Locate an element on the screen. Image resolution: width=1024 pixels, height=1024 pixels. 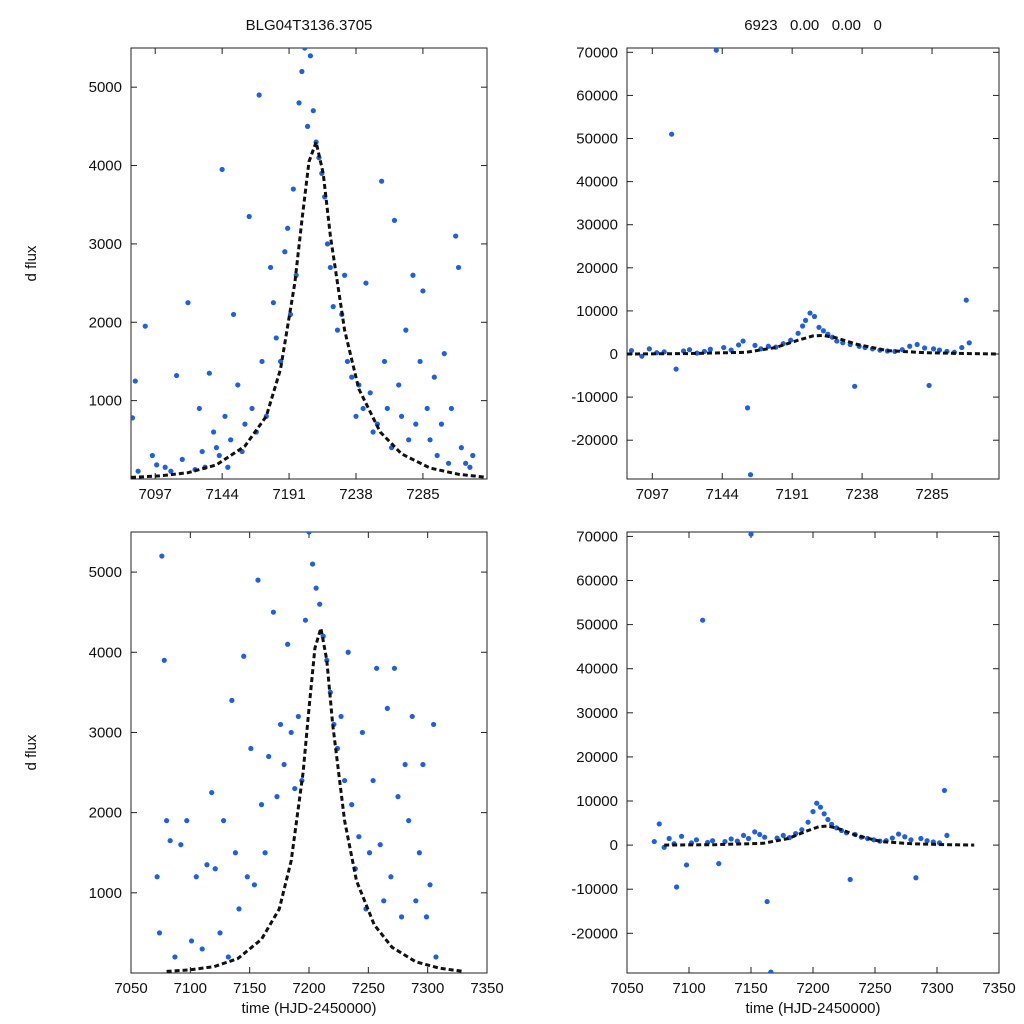
panel-3-model-curve is located at coordinates (819, 835).